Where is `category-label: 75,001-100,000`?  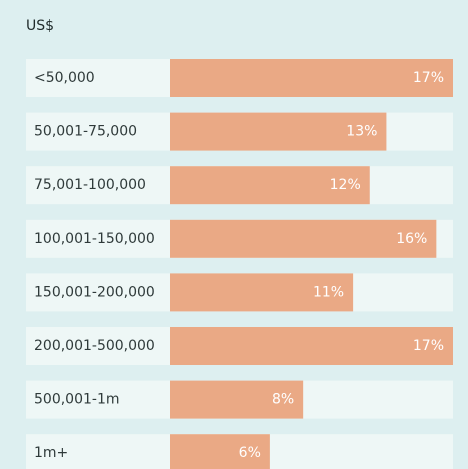
category-label: 75,001-100,000 is located at coordinates (90, 185).